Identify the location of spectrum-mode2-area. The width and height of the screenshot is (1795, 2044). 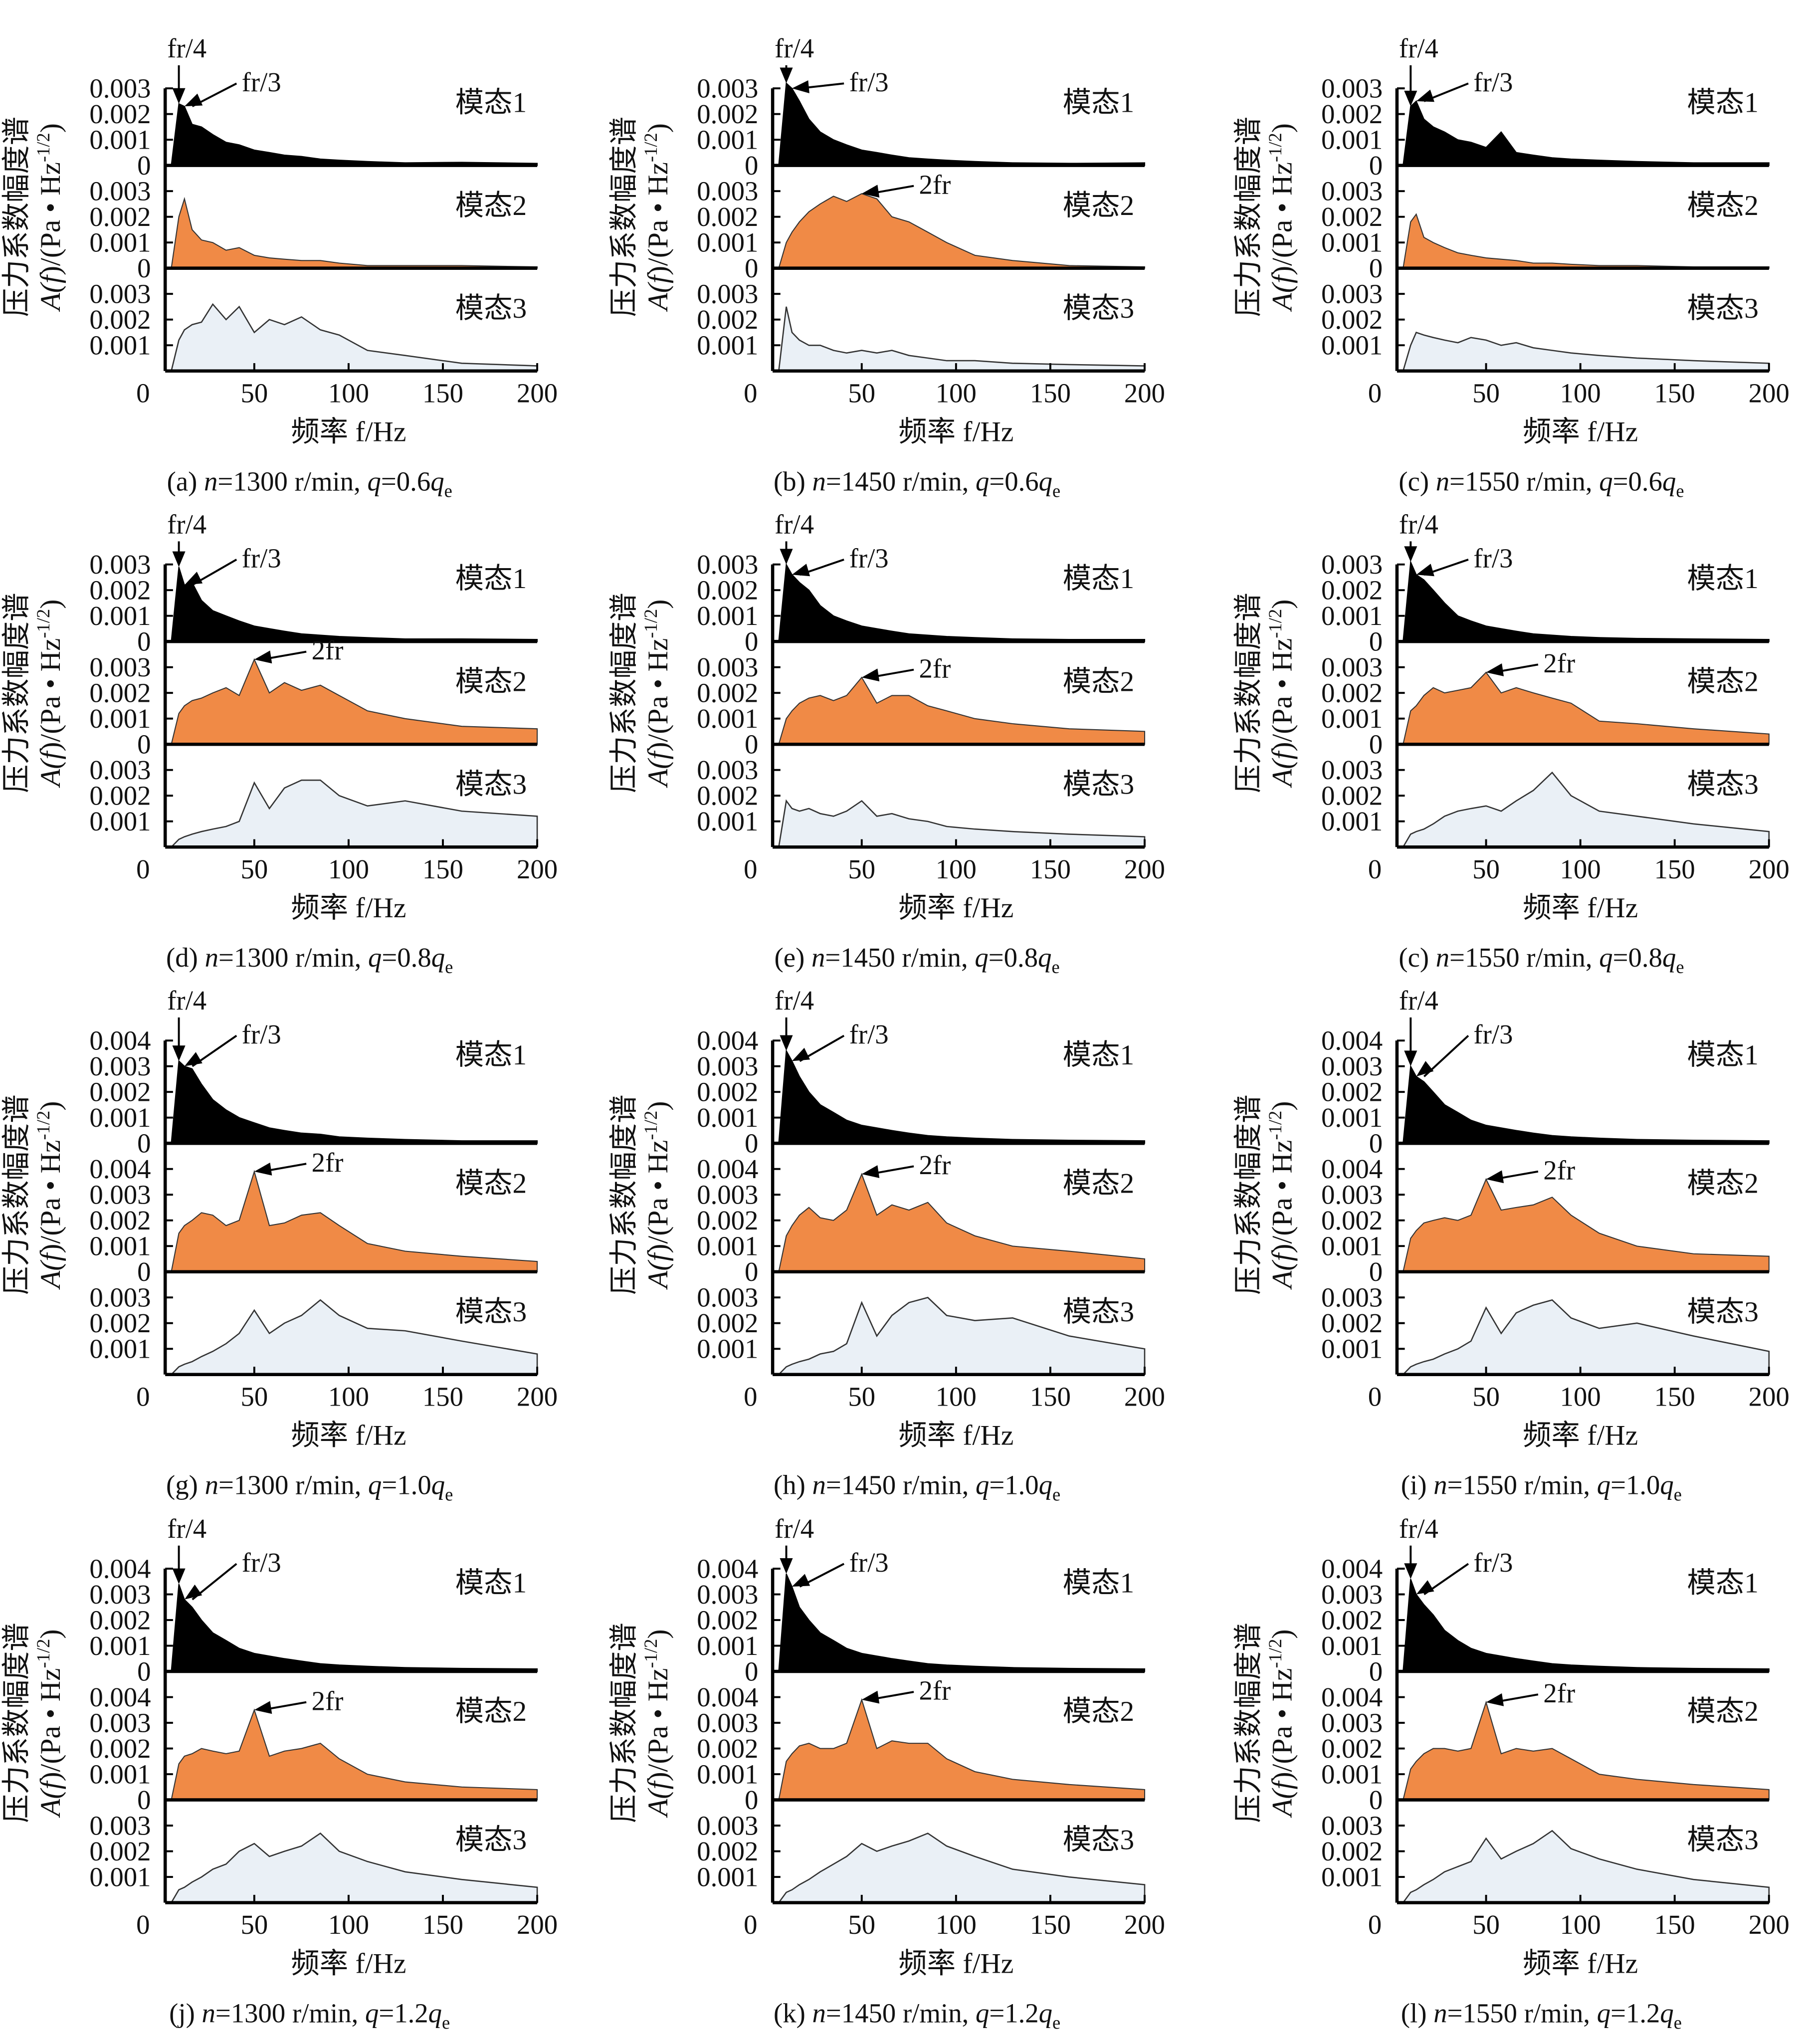
(354, 1754).